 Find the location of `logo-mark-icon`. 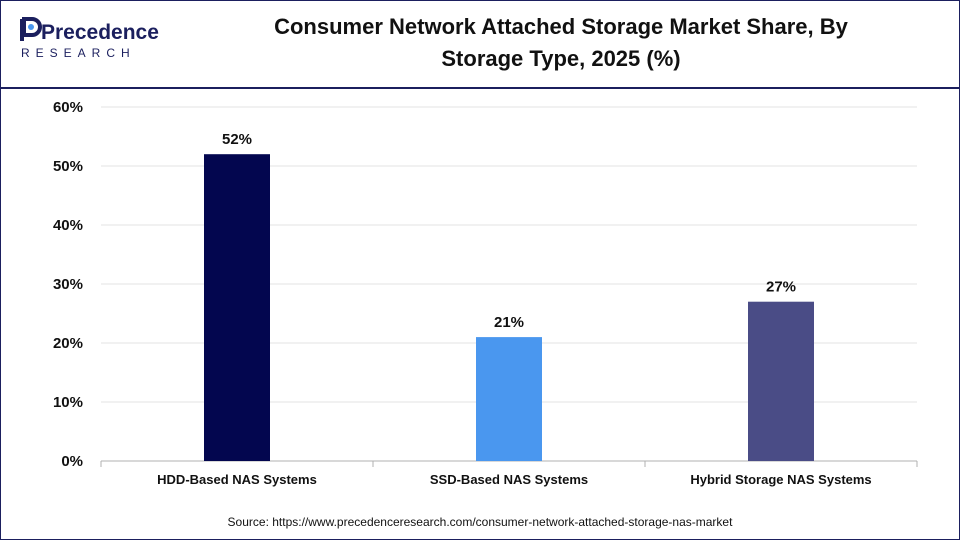

logo-mark-icon is located at coordinates (31, 29).